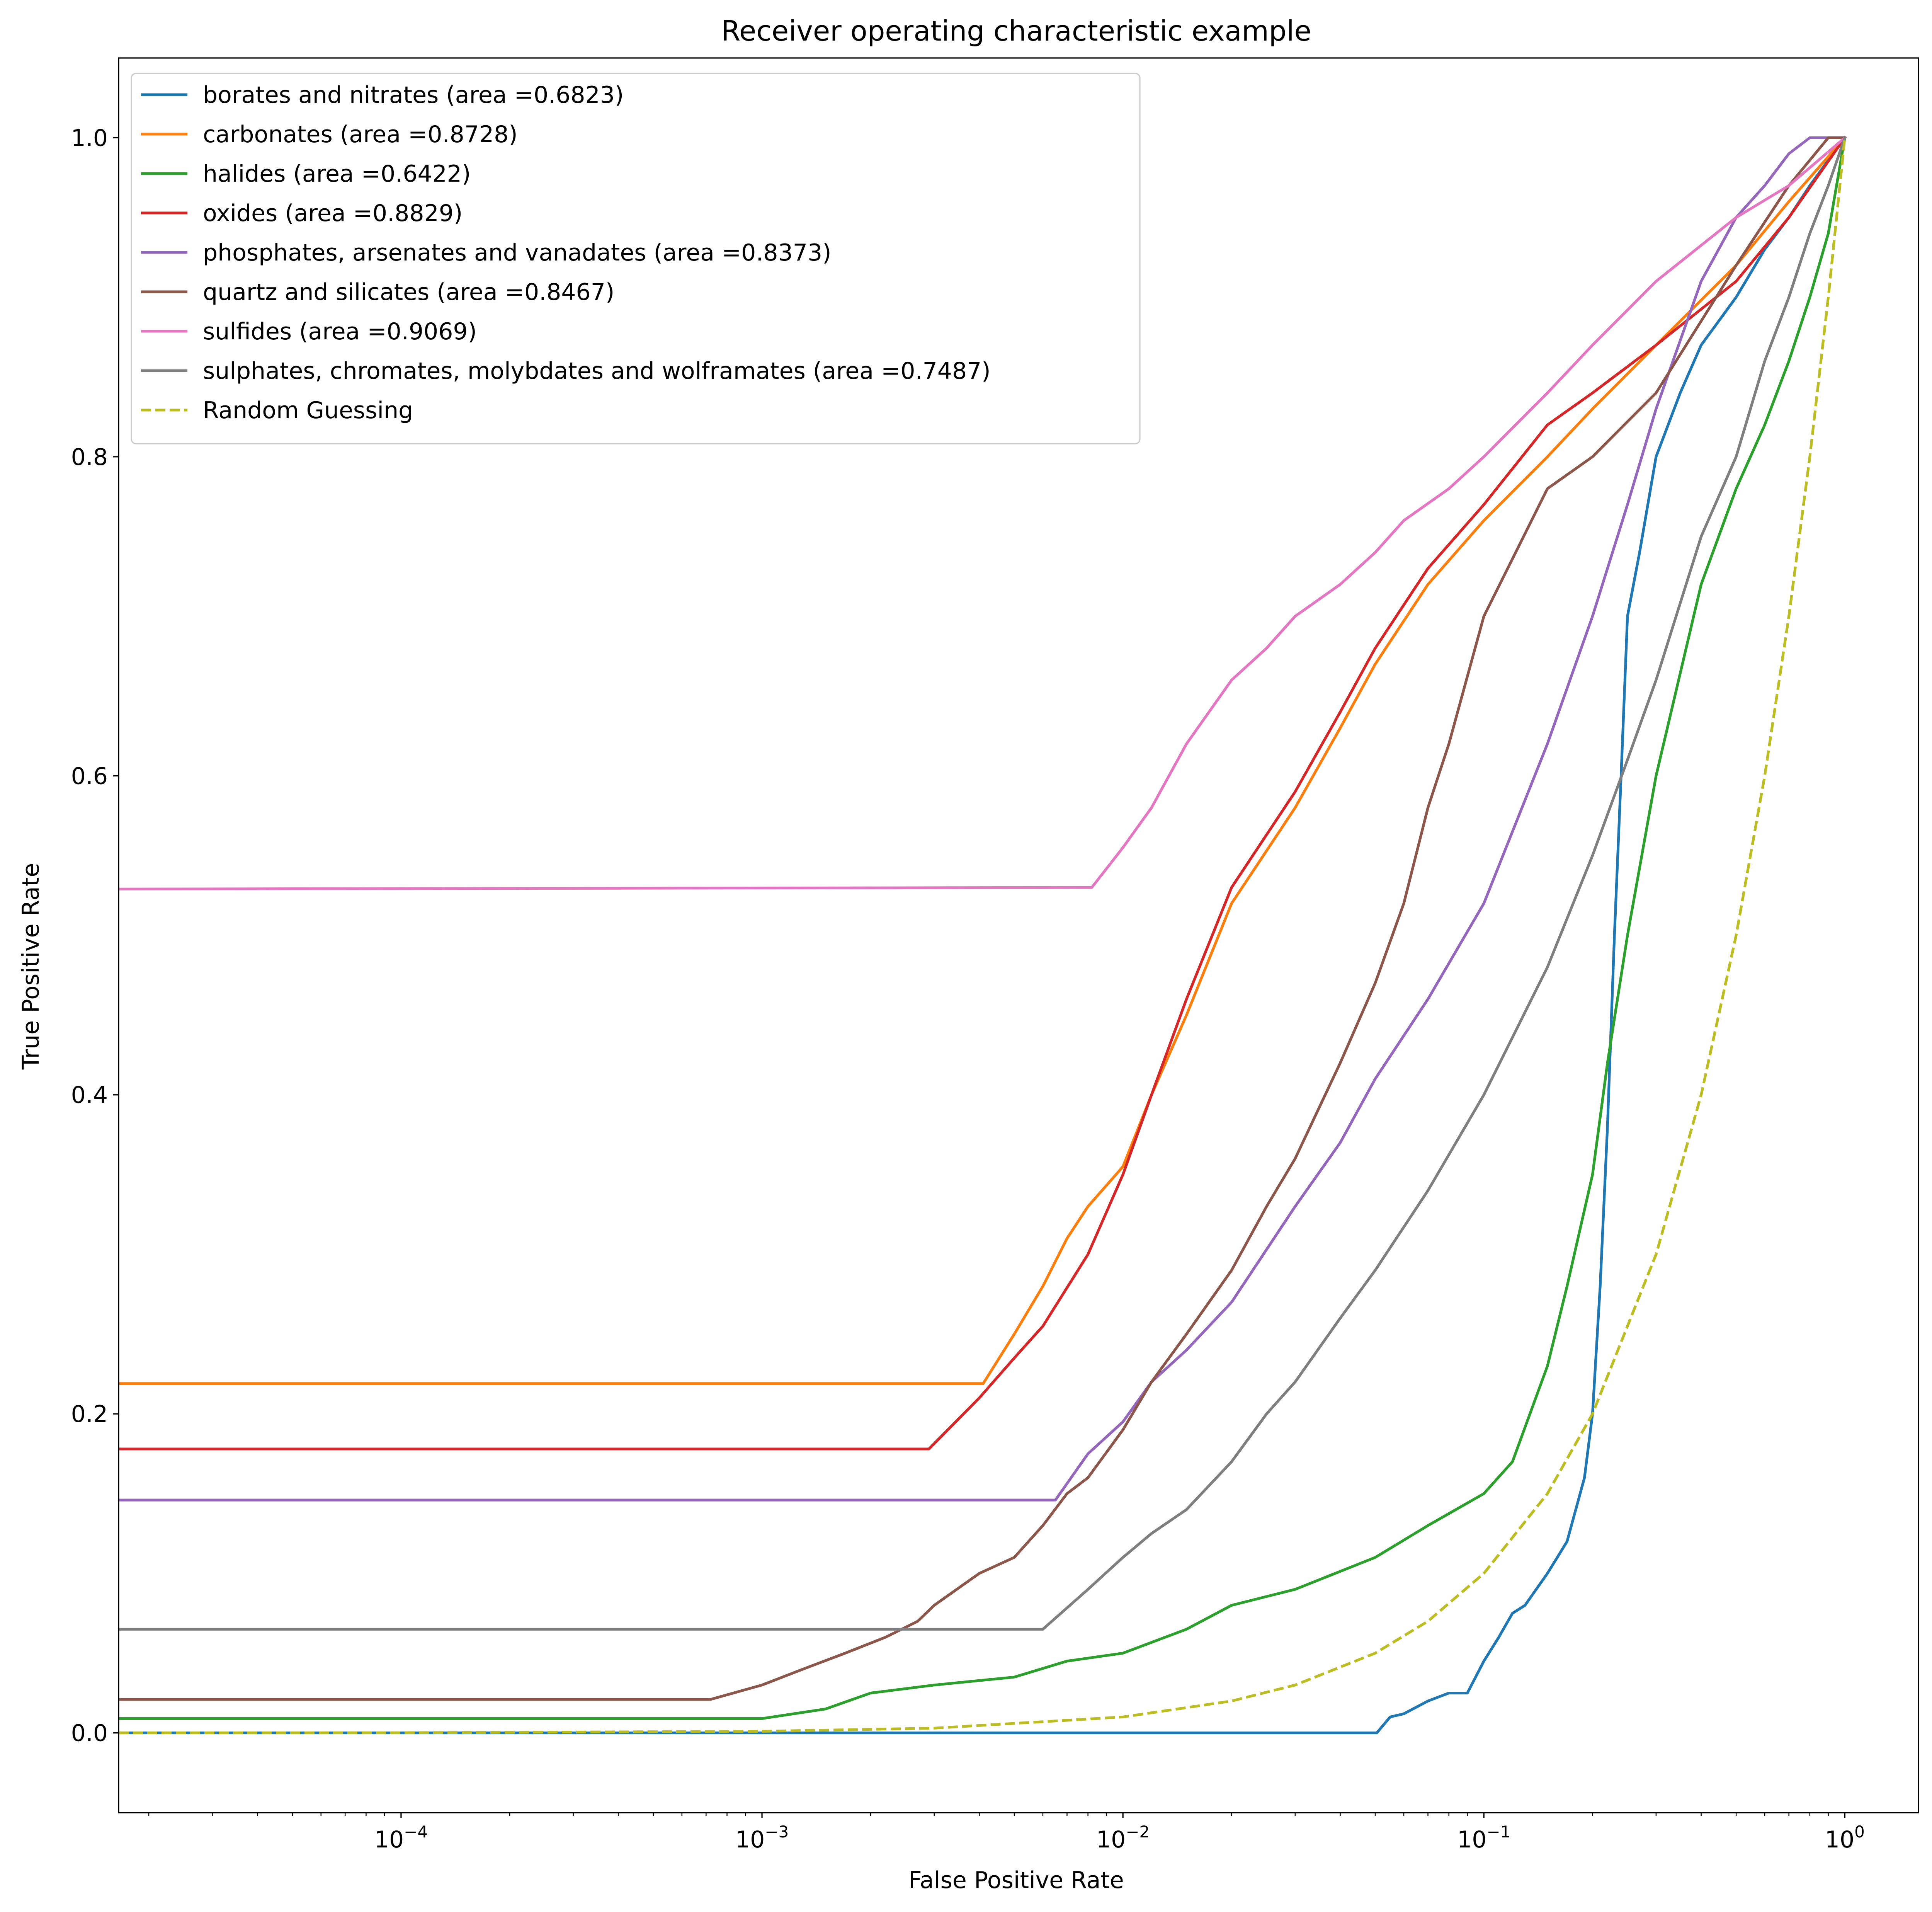 This screenshot has width=1932, height=1912. Describe the element at coordinates (1845, 1837) in the screenshot. I see `x-tick-label-4: 10⁰` at that location.